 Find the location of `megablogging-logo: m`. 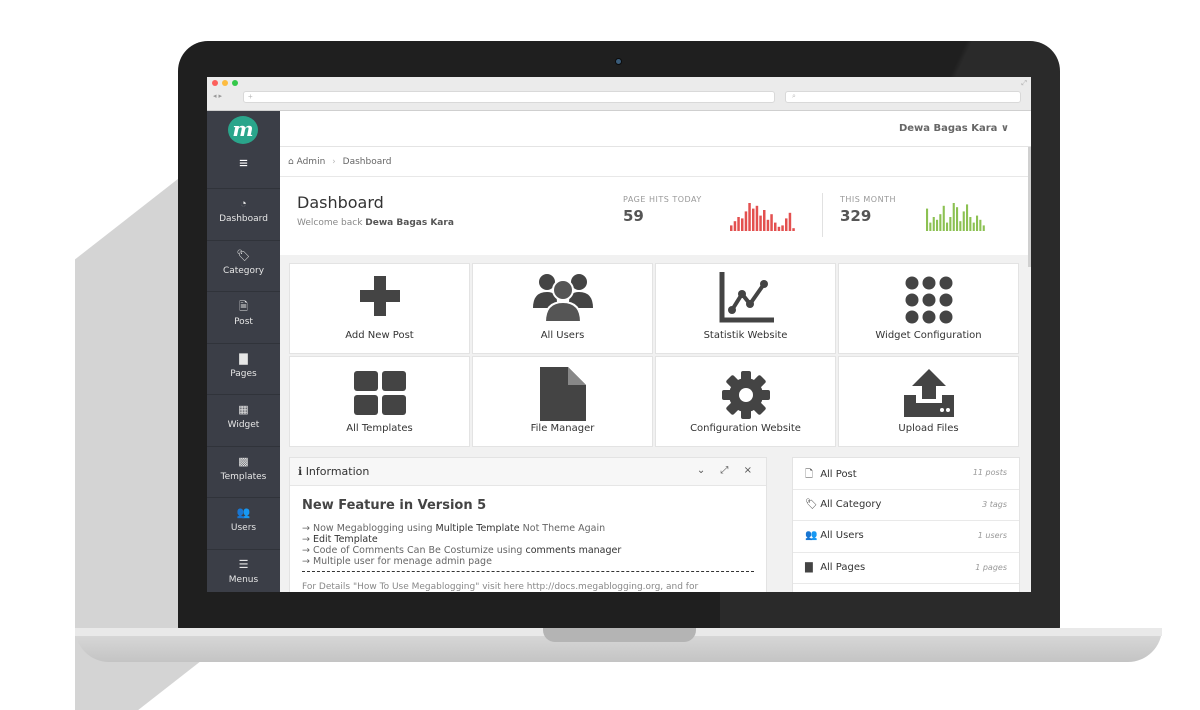

megablogging-logo: m is located at coordinates (243, 130).